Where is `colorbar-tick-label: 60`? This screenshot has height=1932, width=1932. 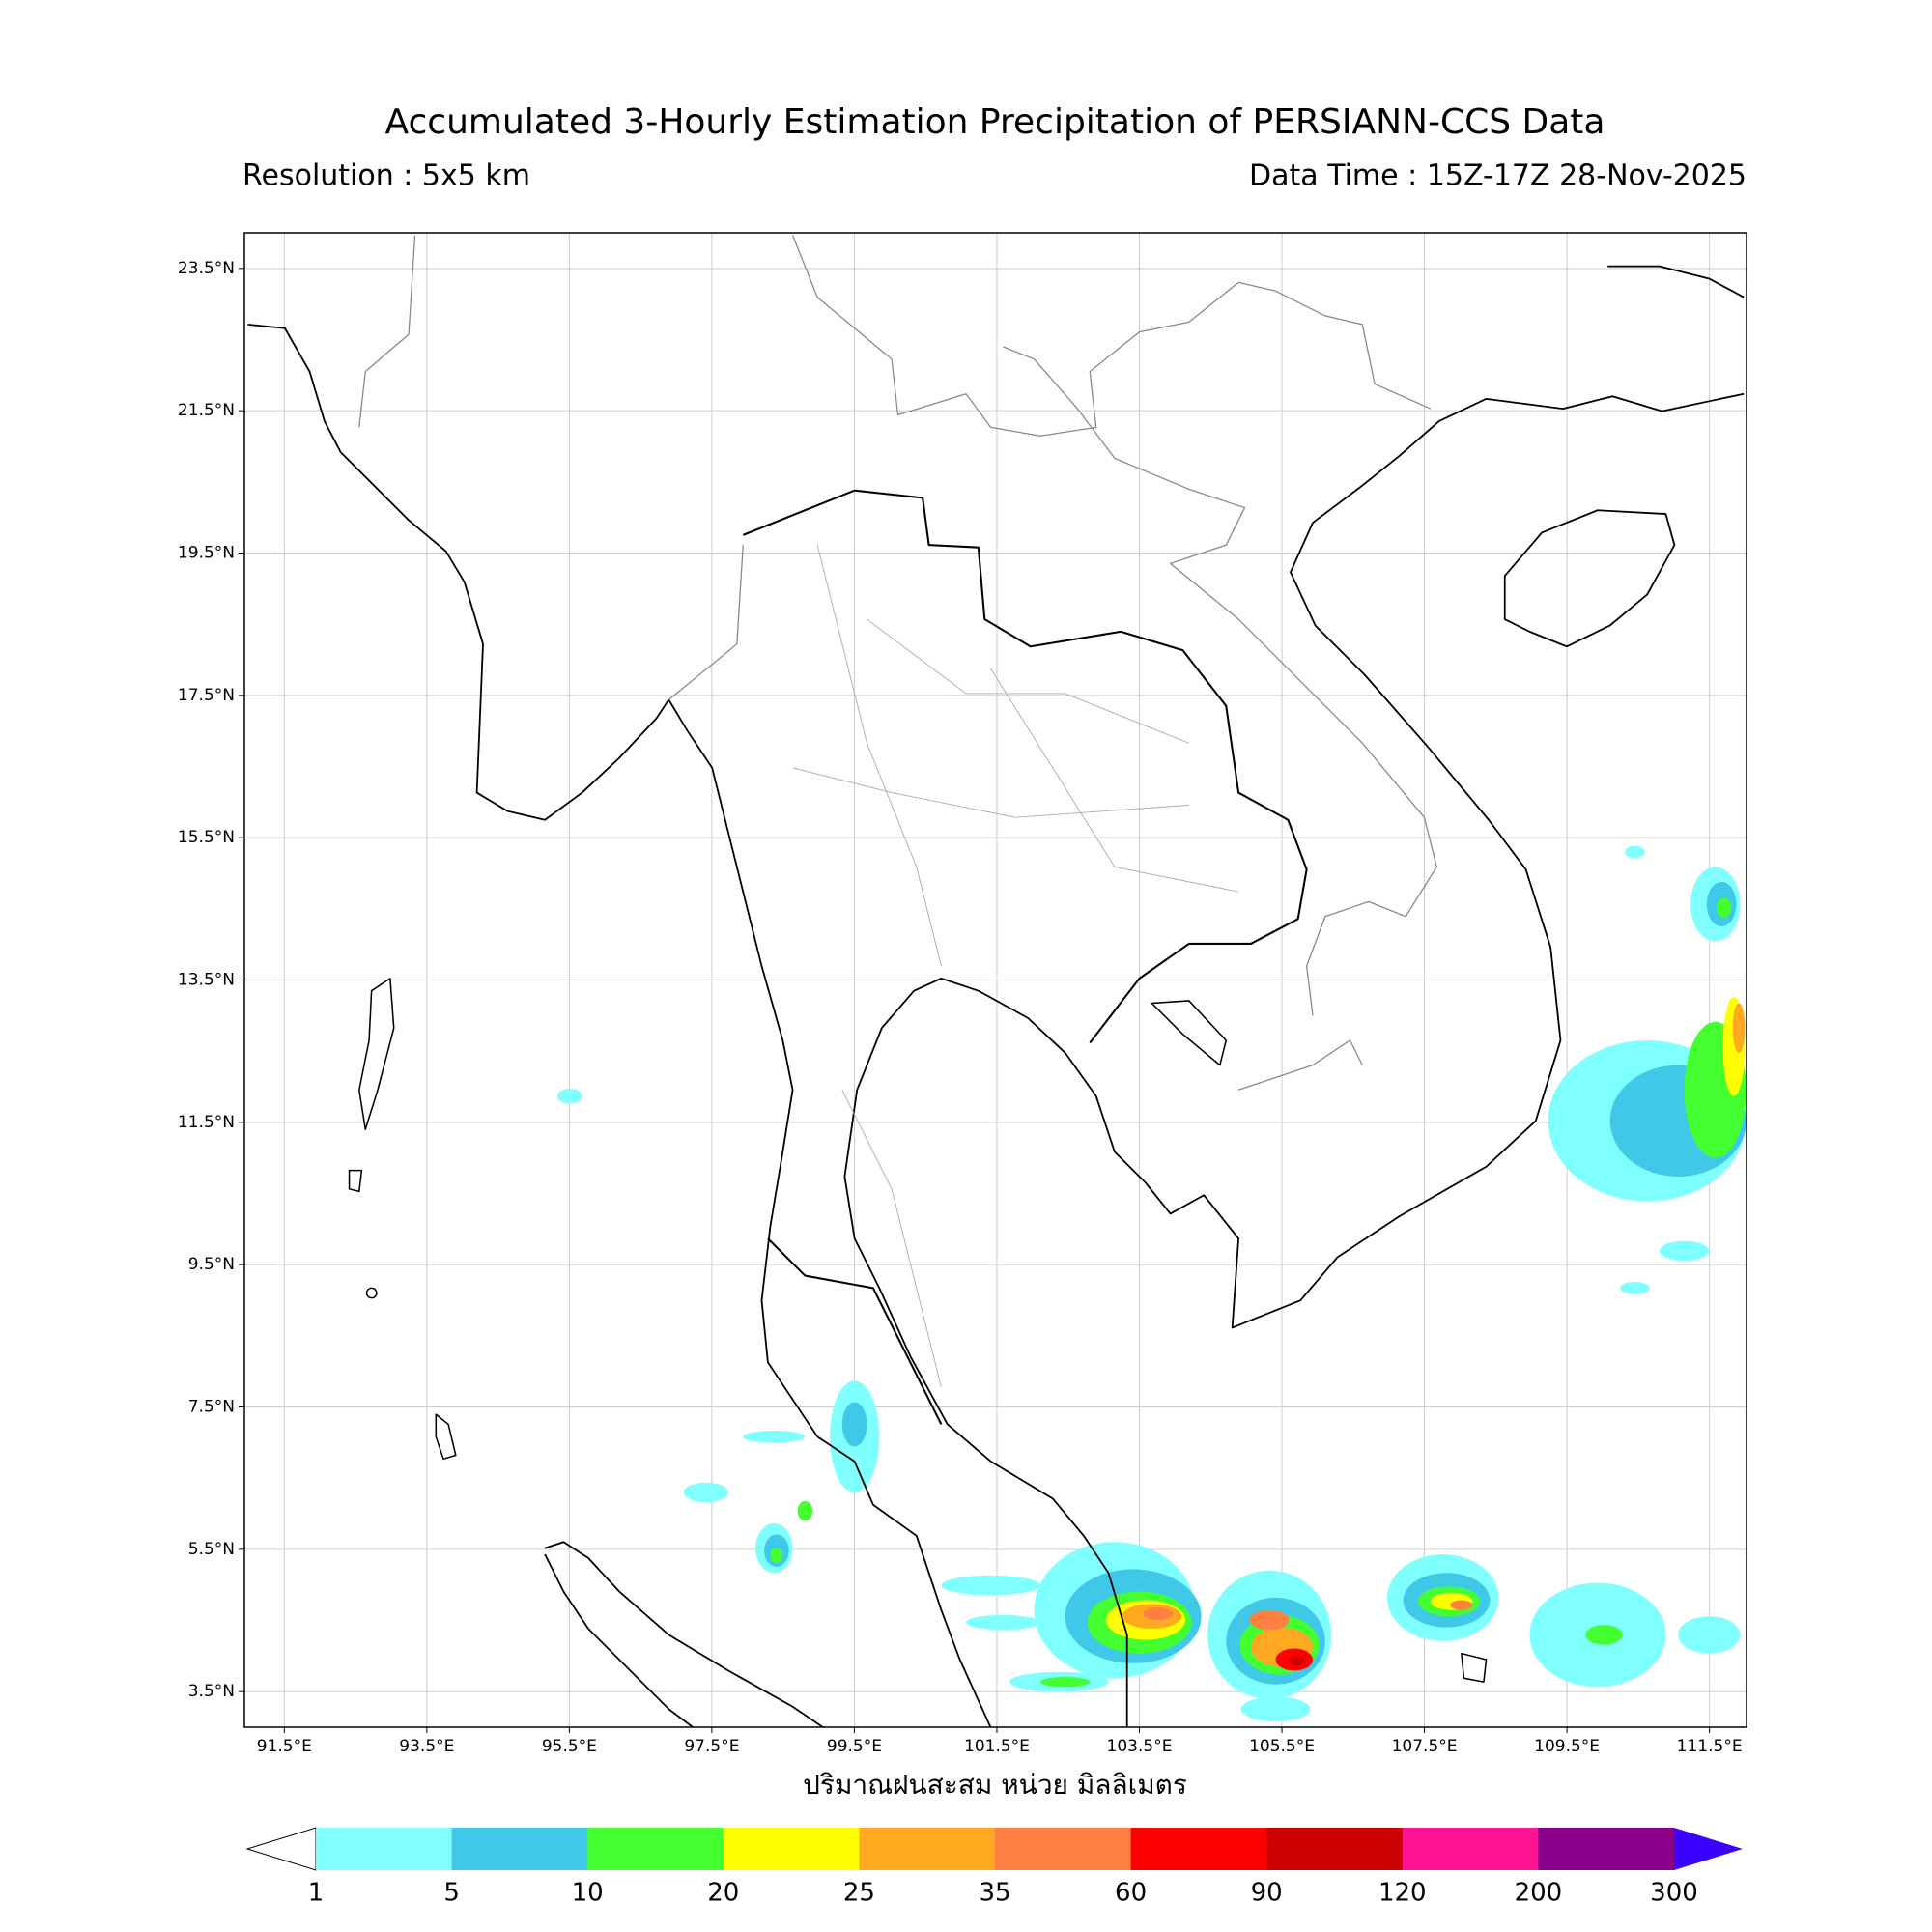
colorbar-tick-label: 60 is located at coordinates (1131, 1893).